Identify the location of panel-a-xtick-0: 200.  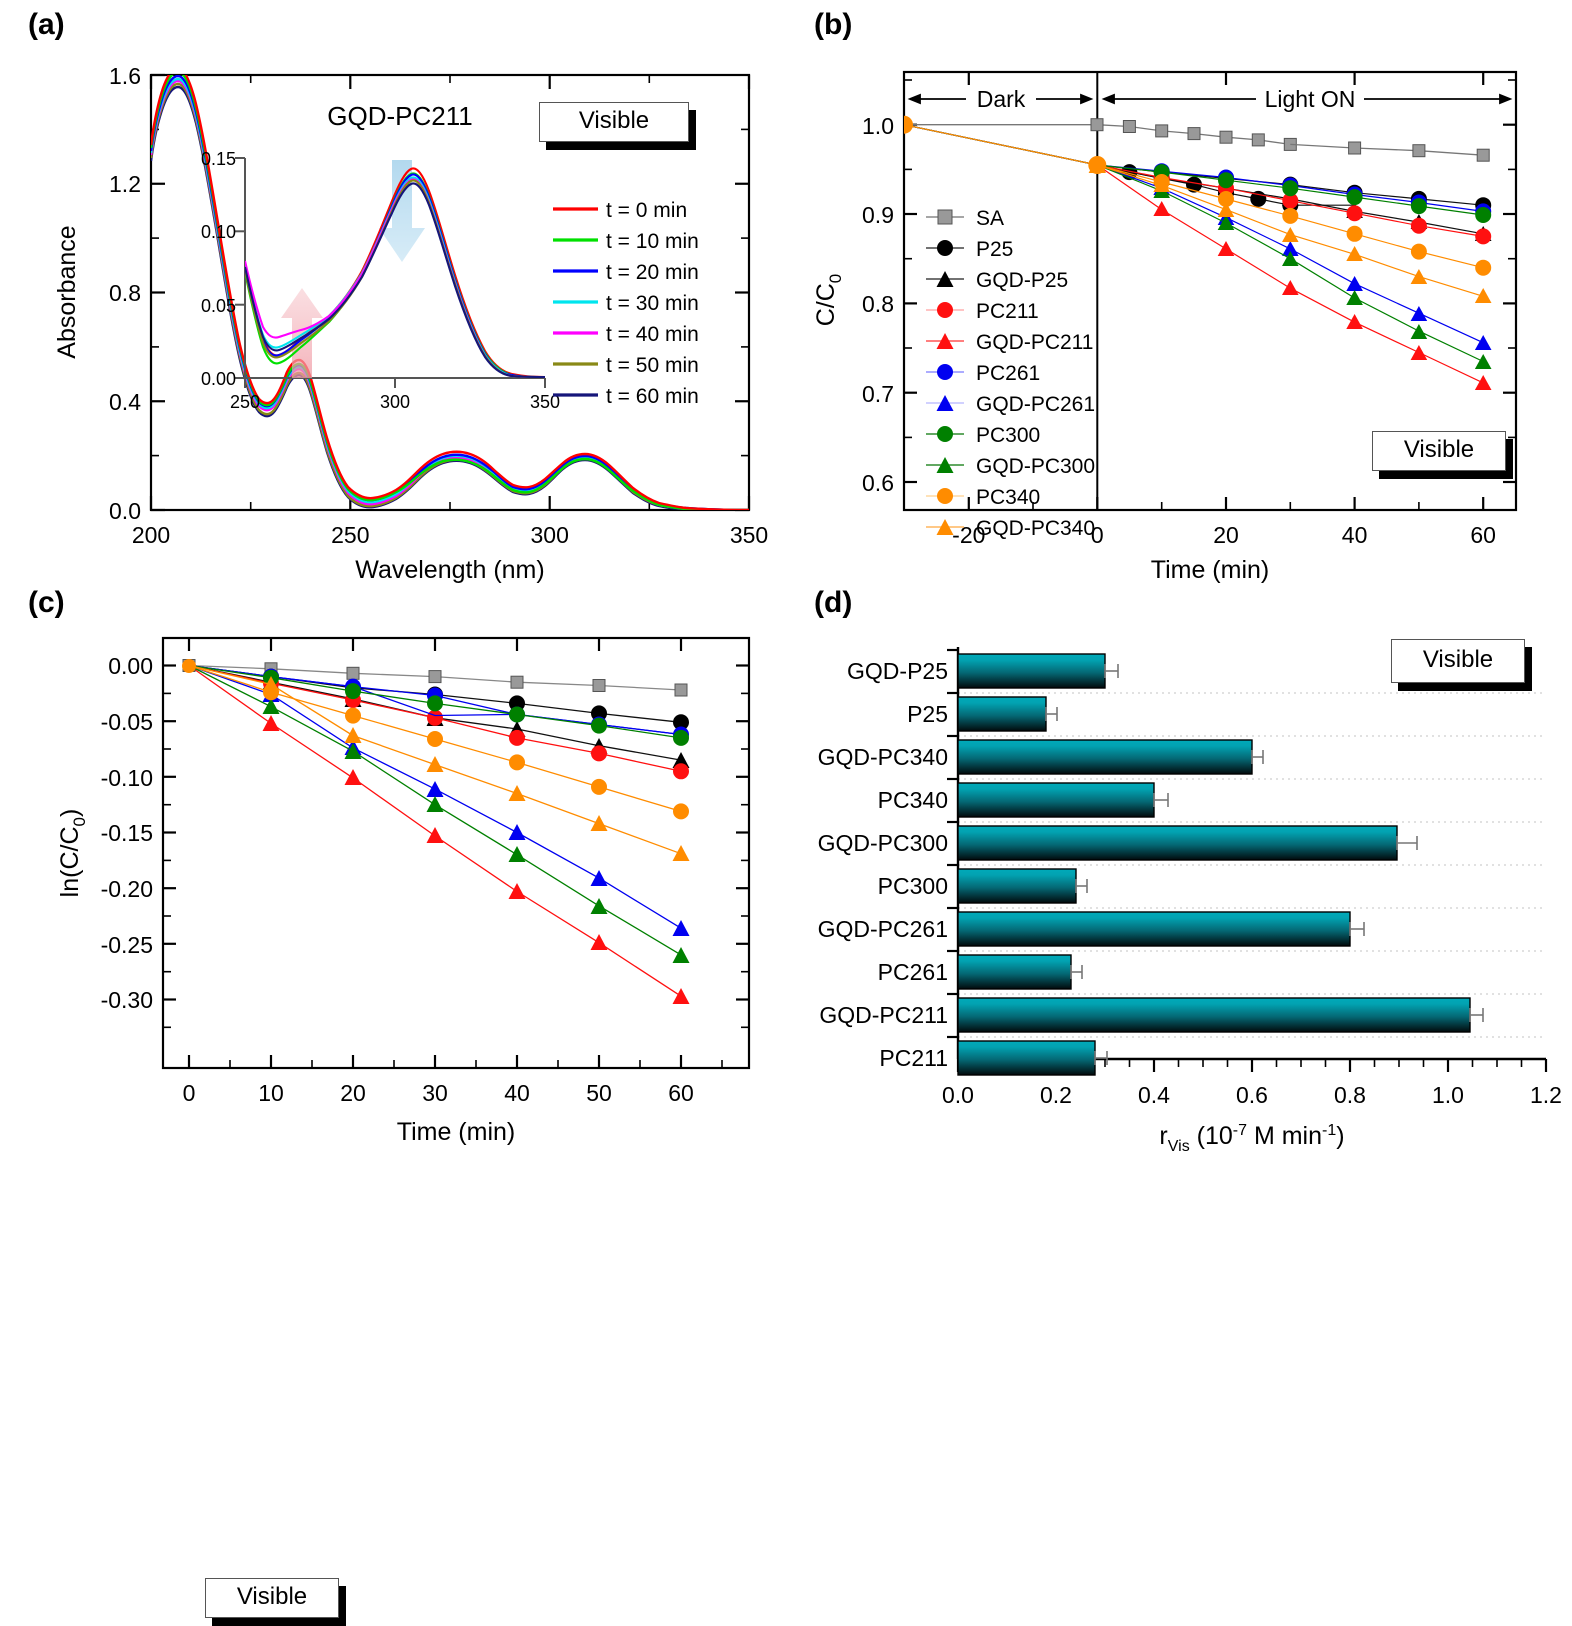
(151, 535).